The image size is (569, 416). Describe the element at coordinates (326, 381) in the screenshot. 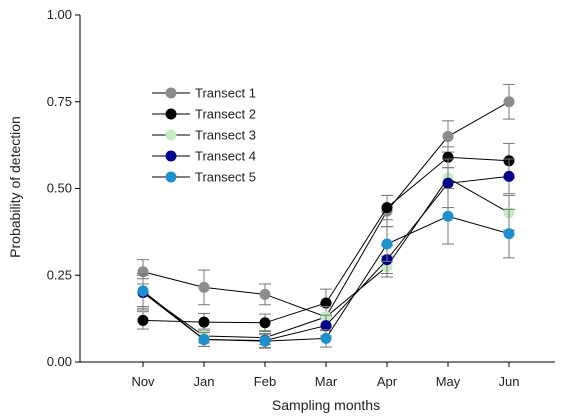

I see `x-tick-label-mar: Mar` at that location.